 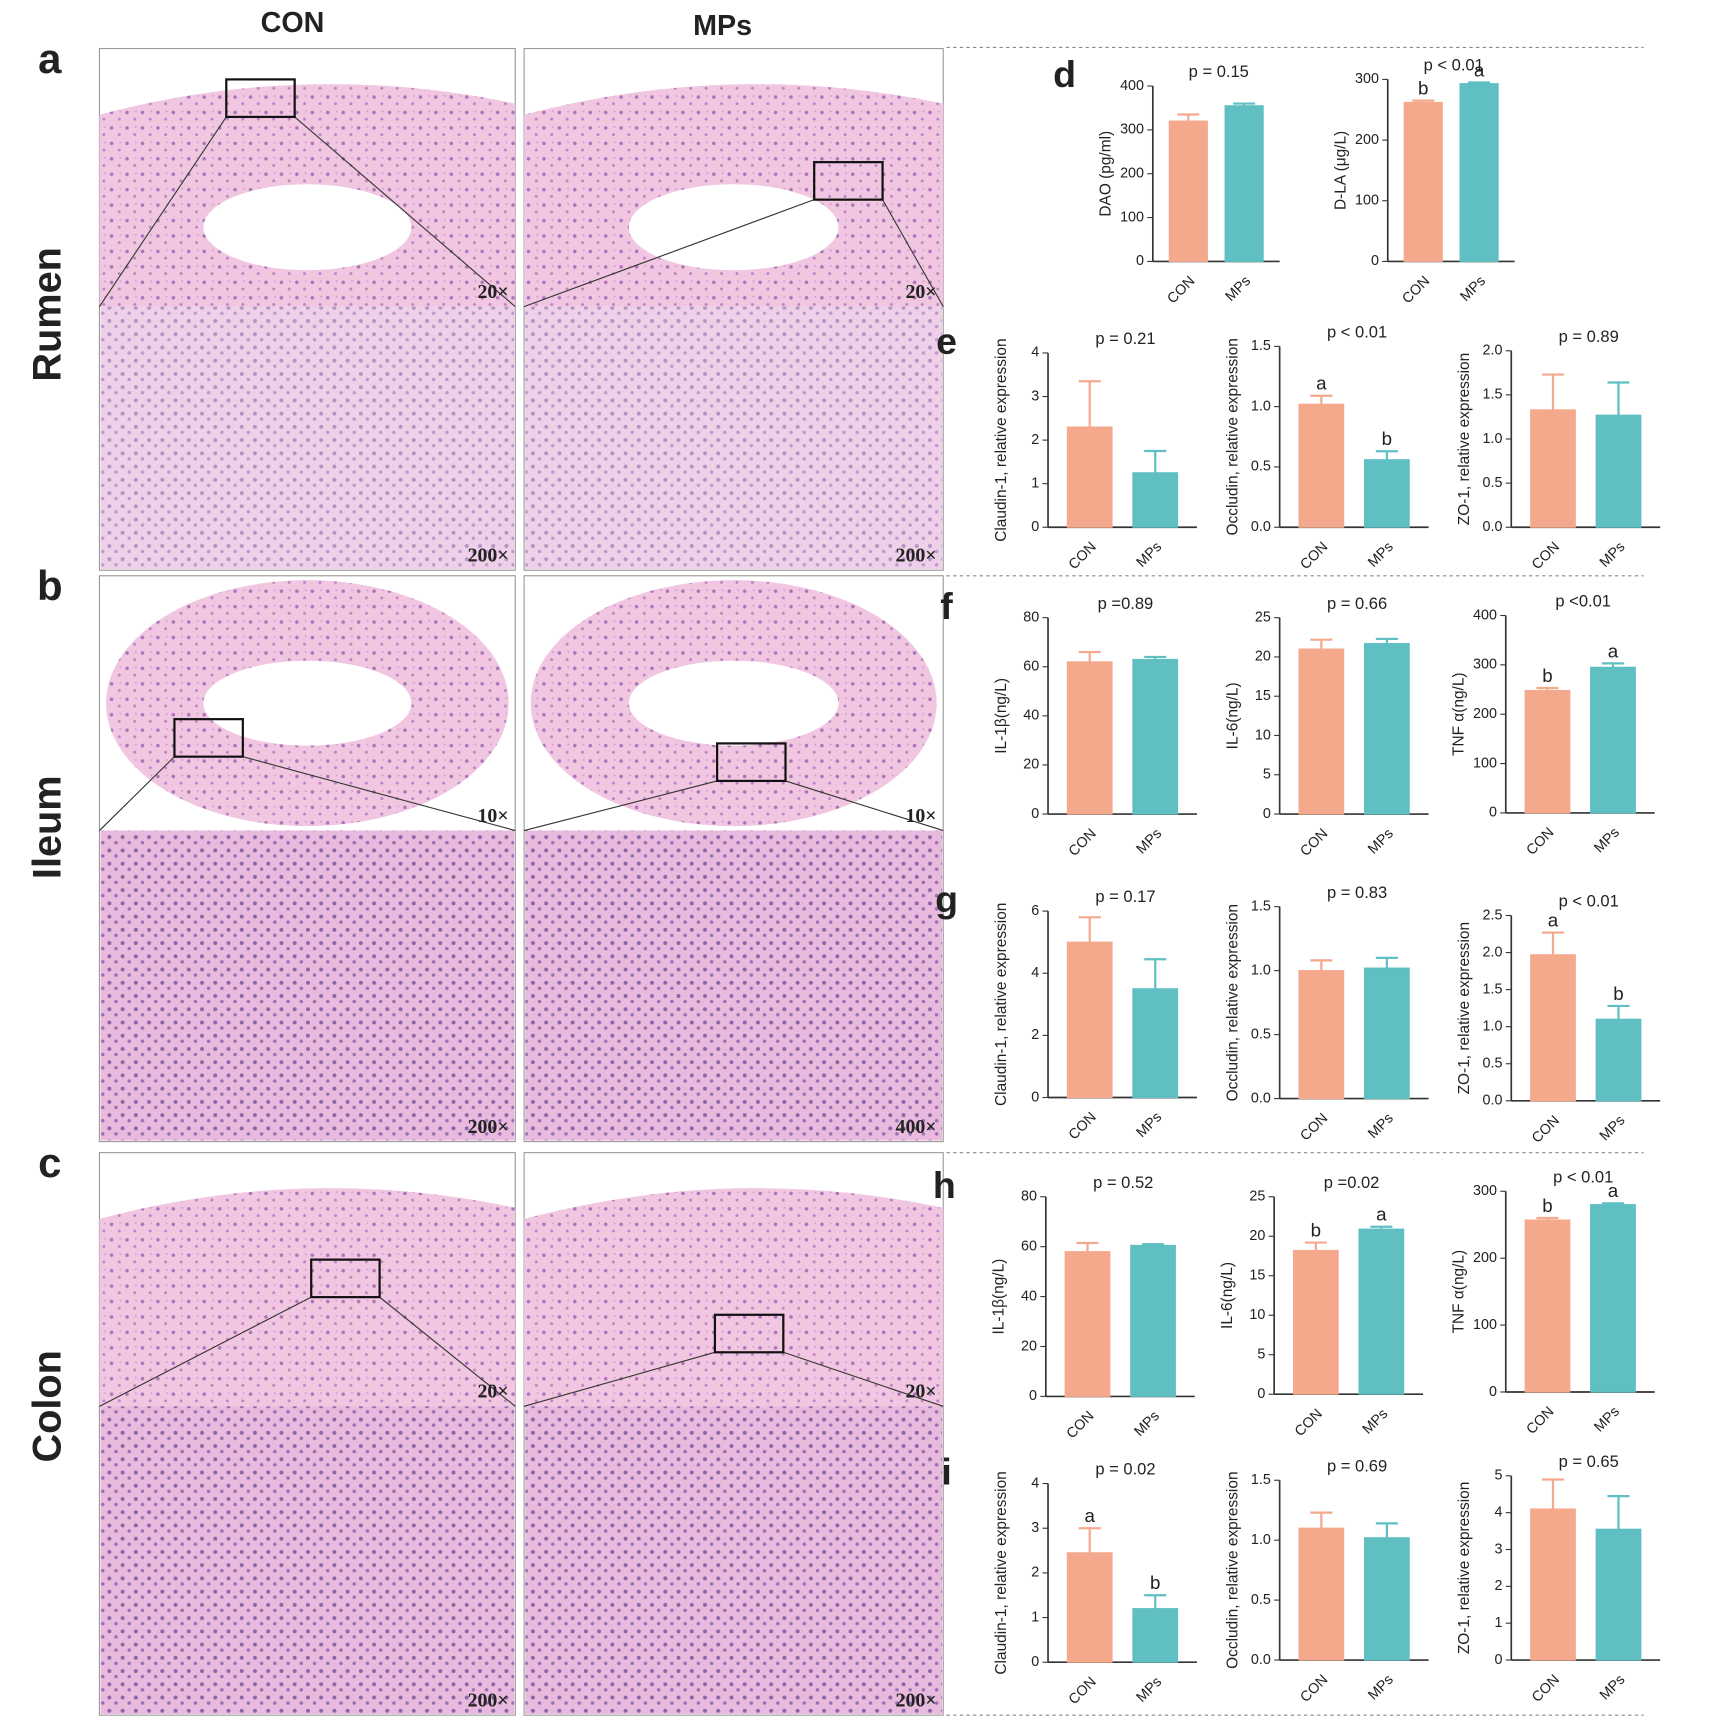 What do you see at coordinates (1029, 1197) in the screenshot?
I see `y-tick-label: 80` at bounding box center [1029, 1197].